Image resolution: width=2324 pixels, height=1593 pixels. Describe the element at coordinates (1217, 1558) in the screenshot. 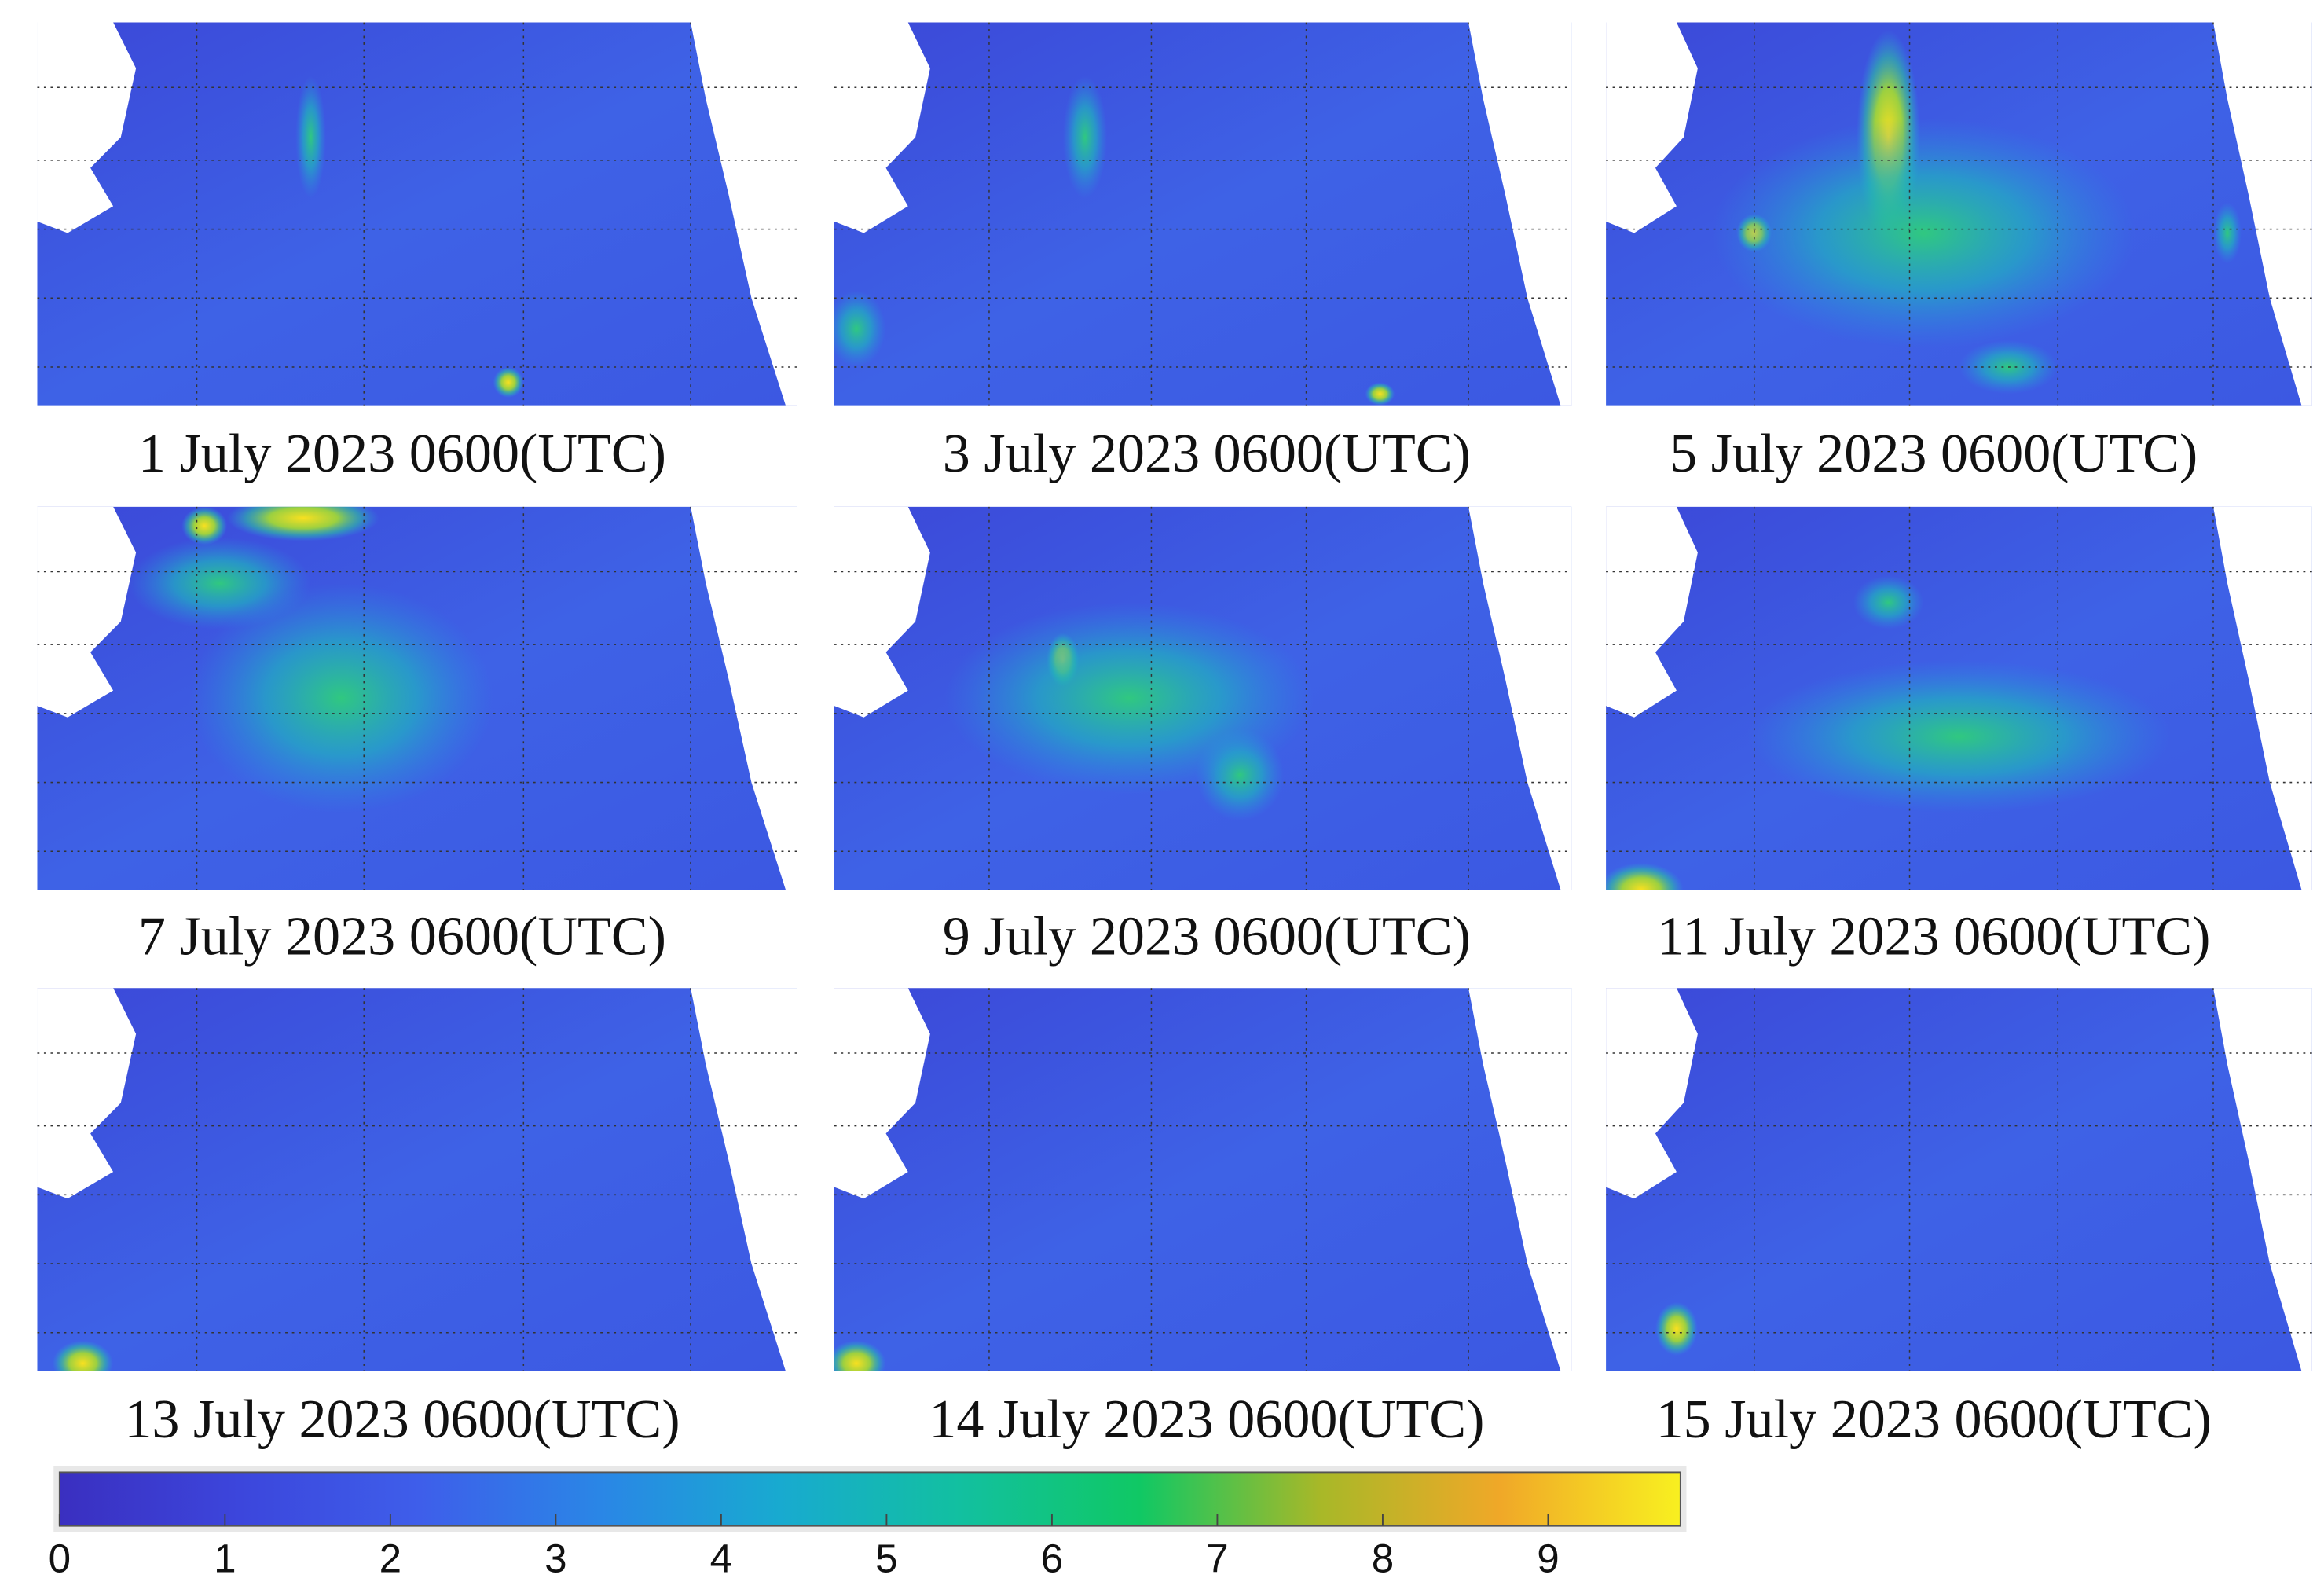

I see `colorbar-tick-label: 7` at that location.